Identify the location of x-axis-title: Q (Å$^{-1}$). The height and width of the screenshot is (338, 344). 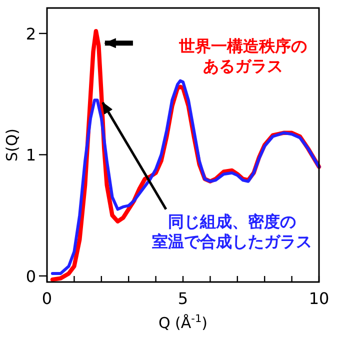
(183, 322).